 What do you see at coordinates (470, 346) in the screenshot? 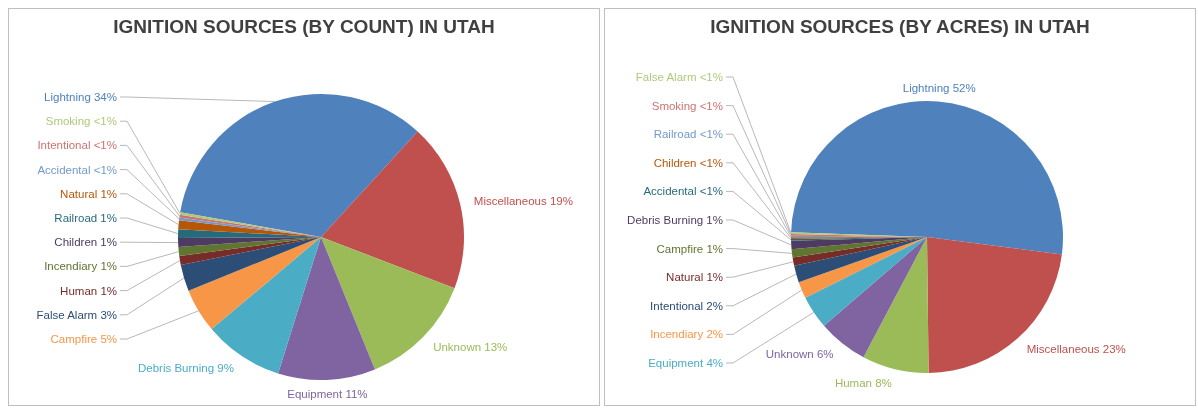
I see `slice-label: Unknown 13%` at bounding box center [470, 346].